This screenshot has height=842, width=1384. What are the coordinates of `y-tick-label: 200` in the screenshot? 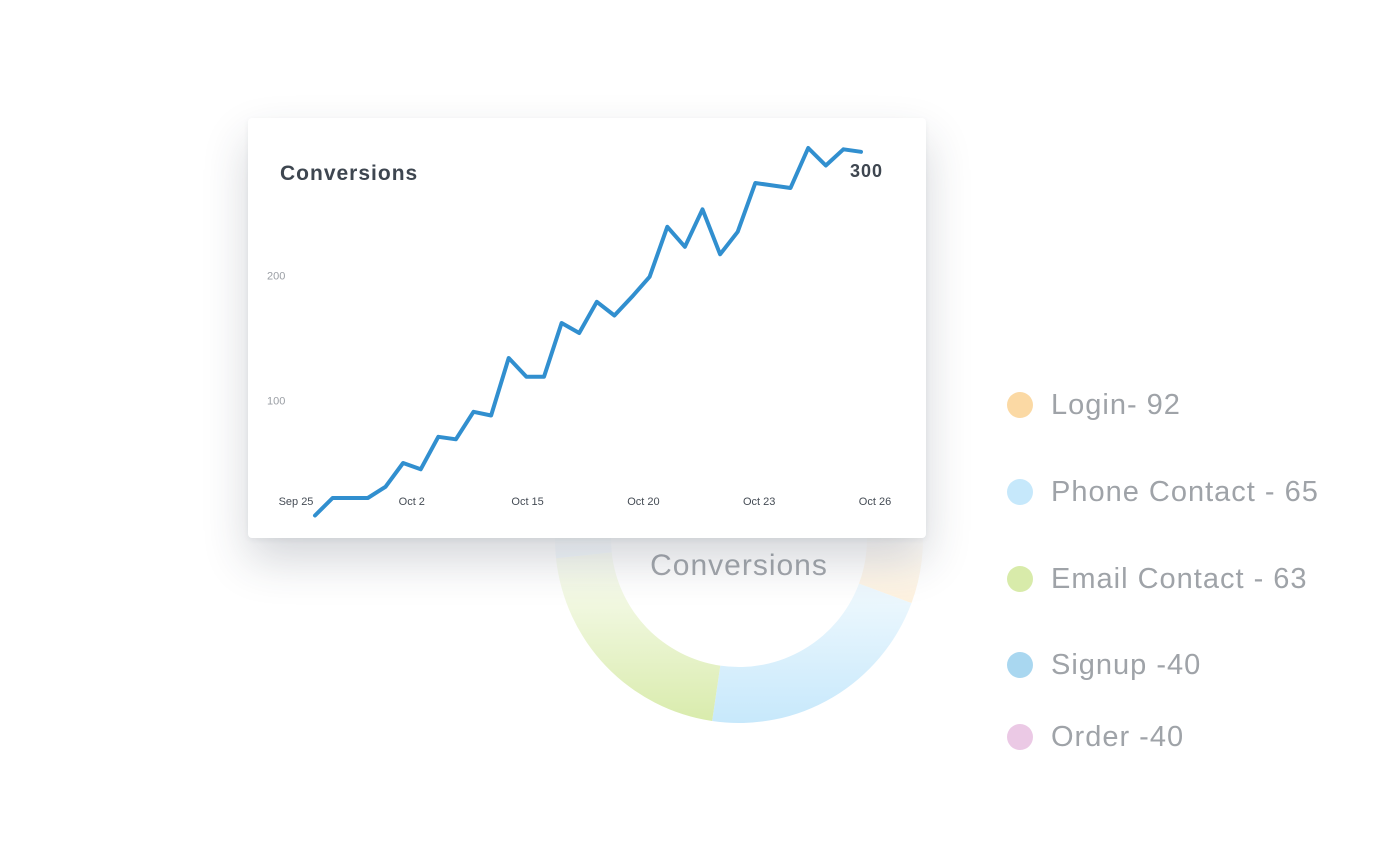 It's located at (276, 277).